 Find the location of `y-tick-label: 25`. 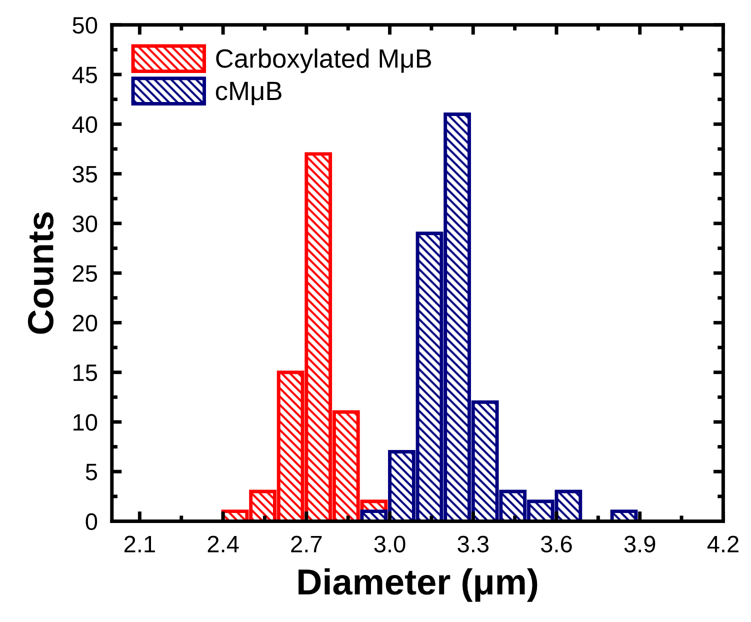

y-tick-label: 25 is located at coordinates (85, 273).